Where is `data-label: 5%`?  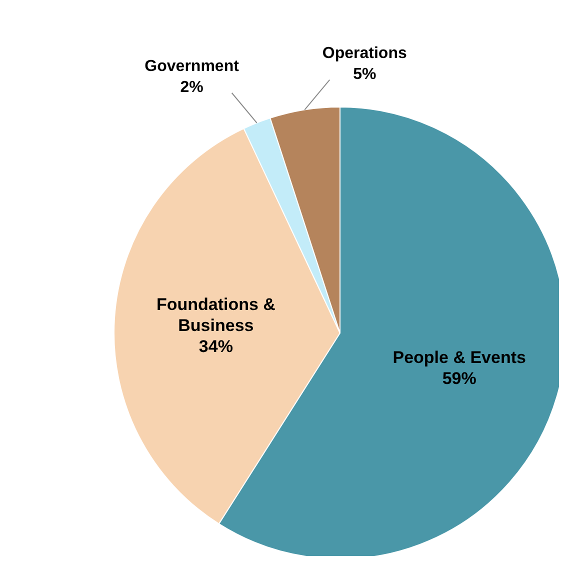
data-label: 5% is located at coordinates (364, 73).